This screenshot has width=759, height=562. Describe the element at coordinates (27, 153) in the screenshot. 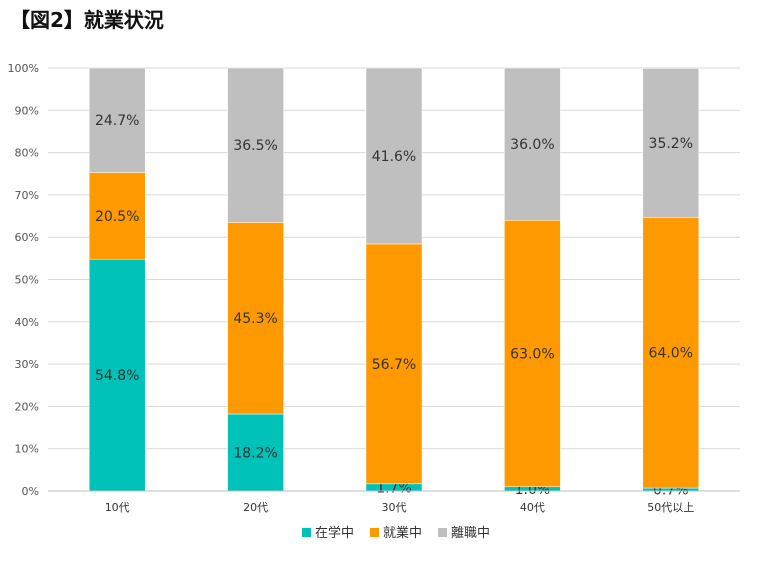

I see `y-tick-label: 80%` at that location.